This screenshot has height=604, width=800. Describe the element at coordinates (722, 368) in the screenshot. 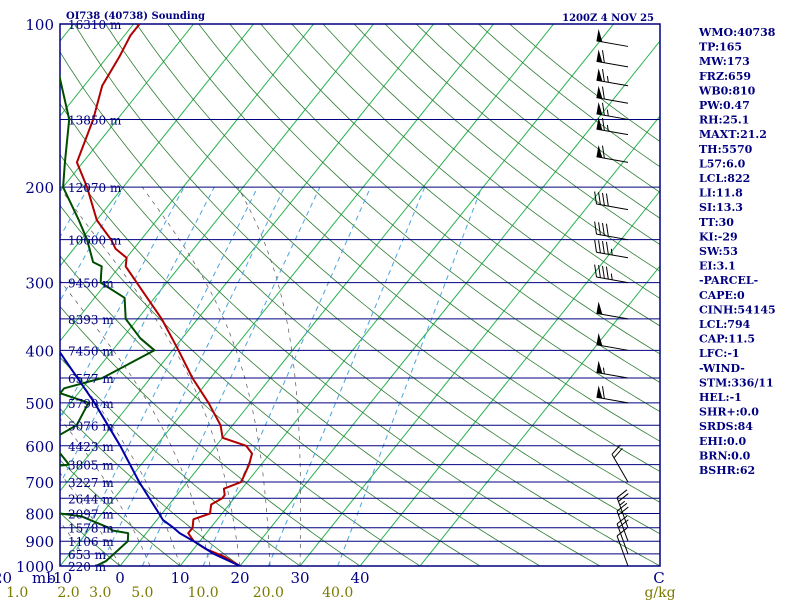

I see `index-value: -WIND-` at that location.